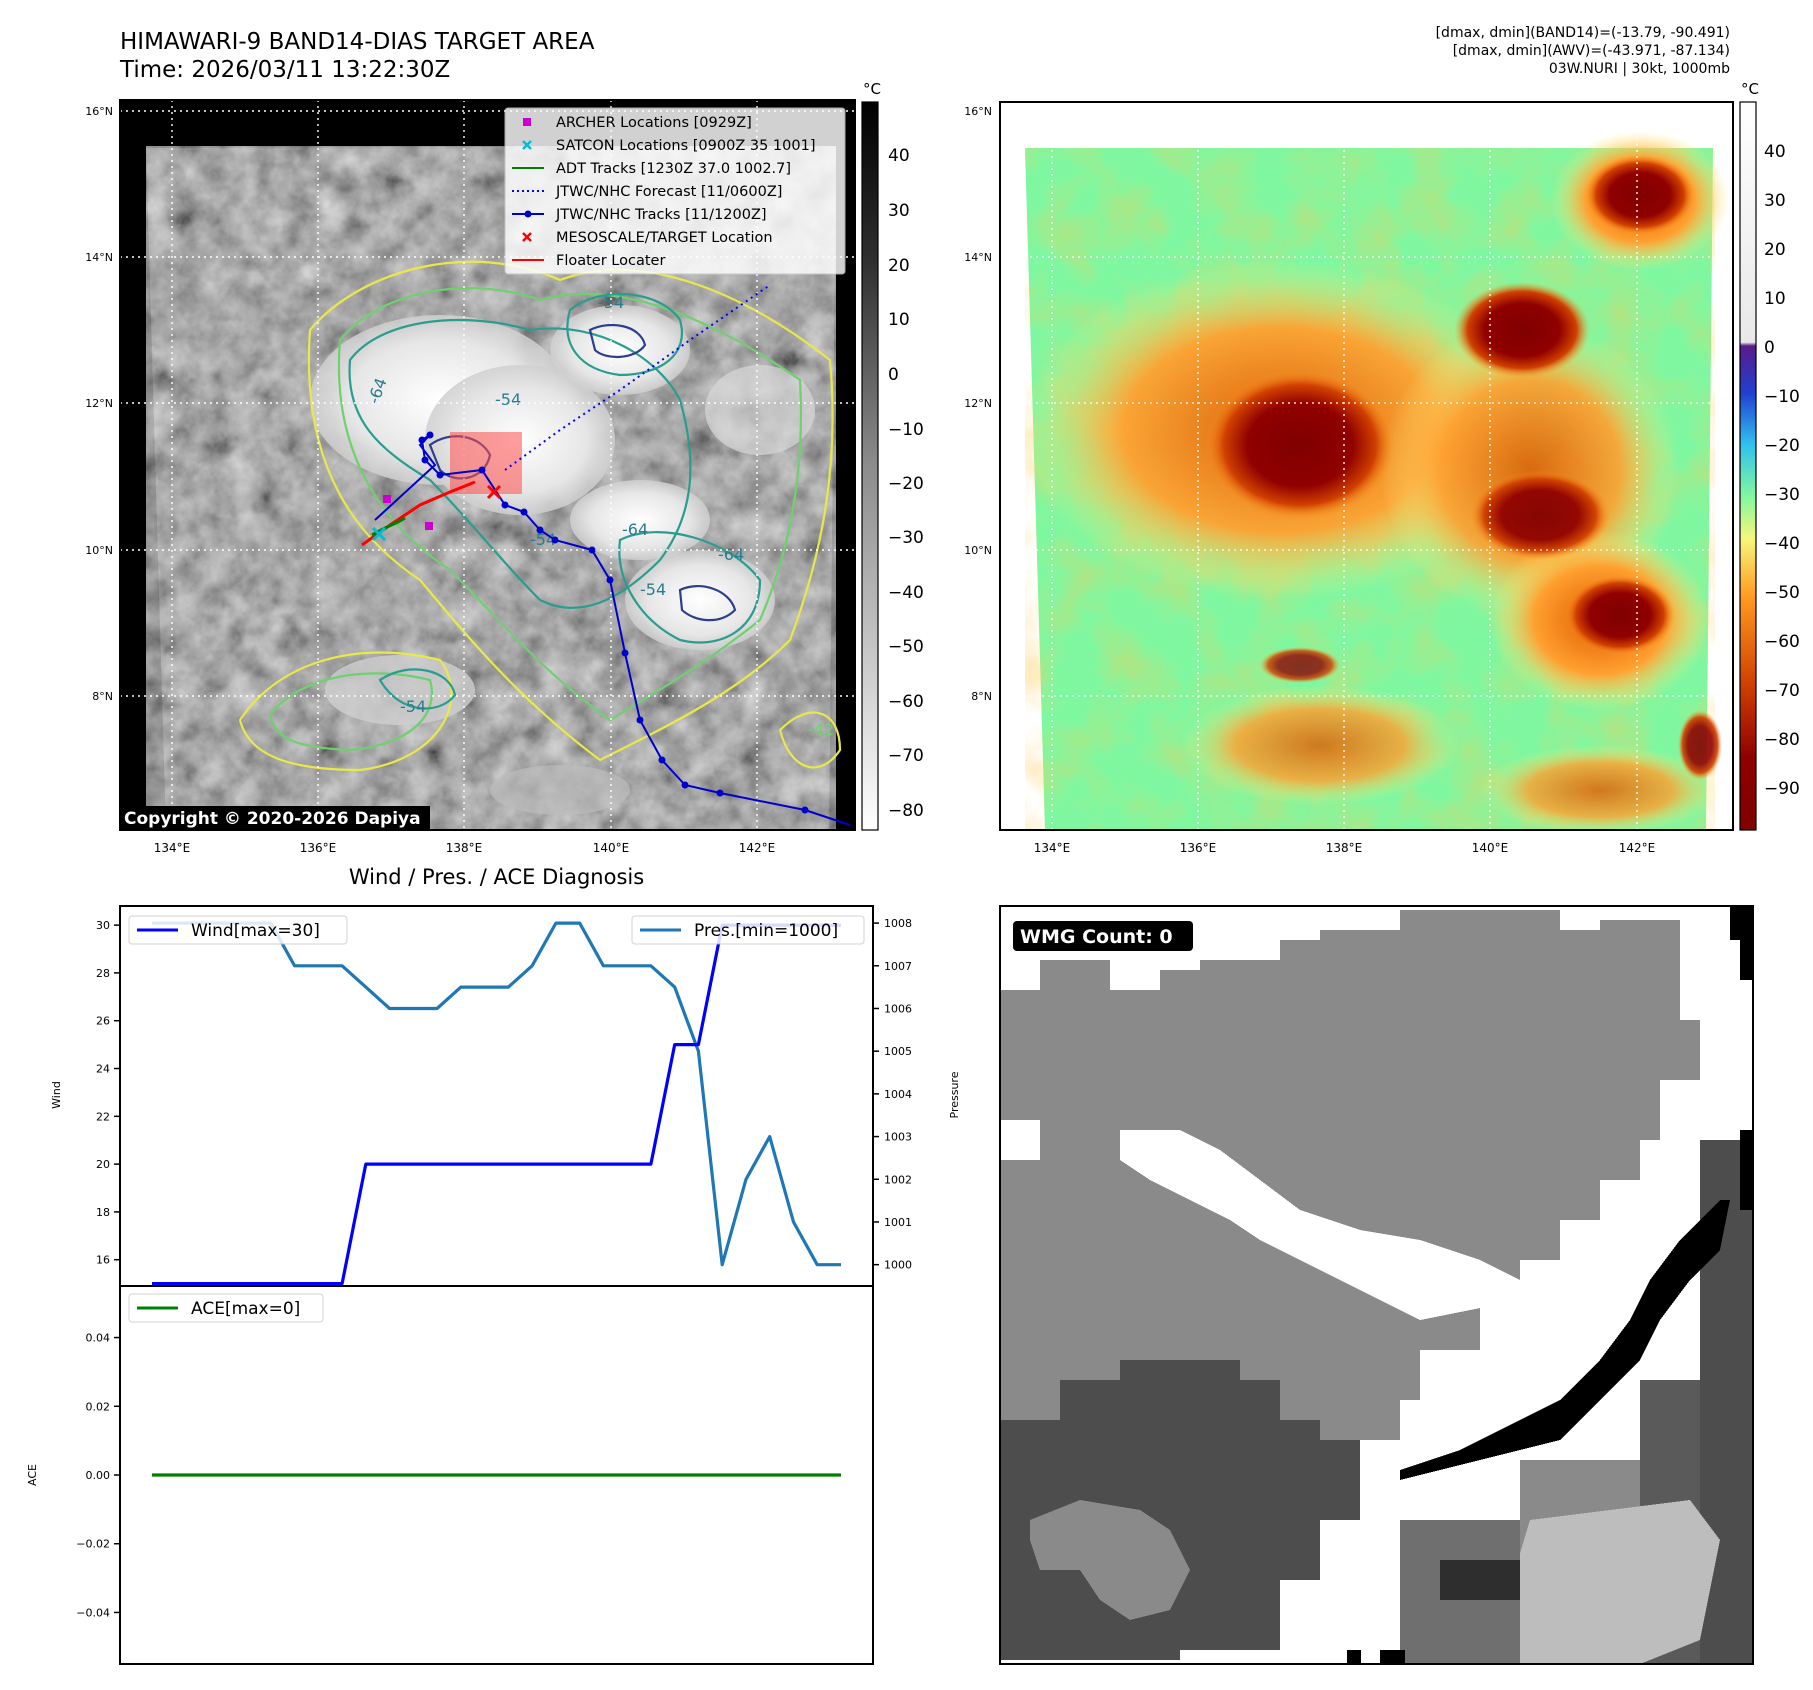 This screenshot has height=1690, width=1813. I want to click on y-tick-label: 1000, so click(898, 1265).